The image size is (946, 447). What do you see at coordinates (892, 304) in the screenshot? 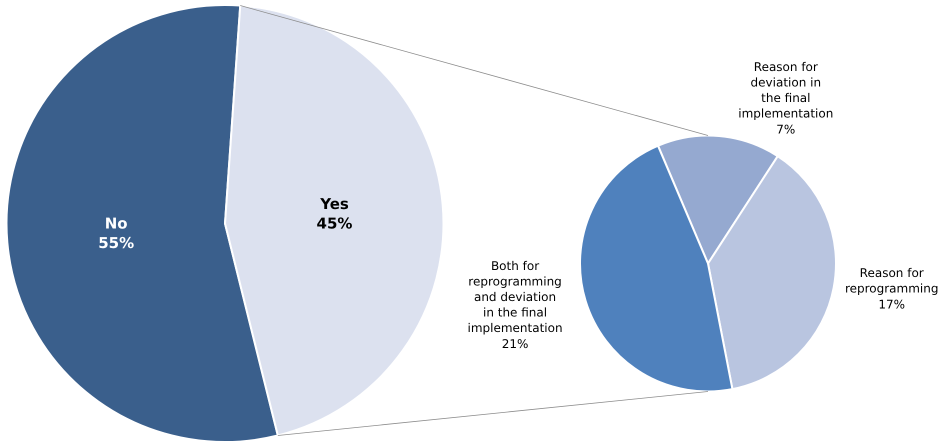
I see `data-label: 17%` at bounding box center [892, 304].